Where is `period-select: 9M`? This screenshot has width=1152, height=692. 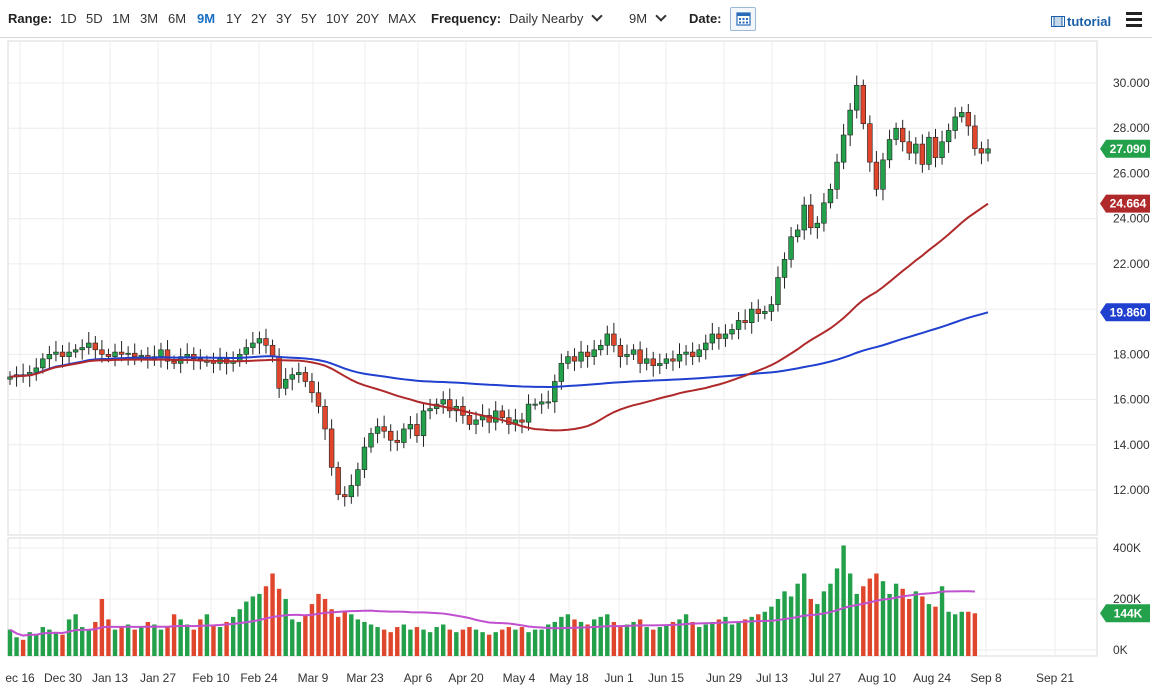 period-select: 9M is located at coordinates (648, 18).